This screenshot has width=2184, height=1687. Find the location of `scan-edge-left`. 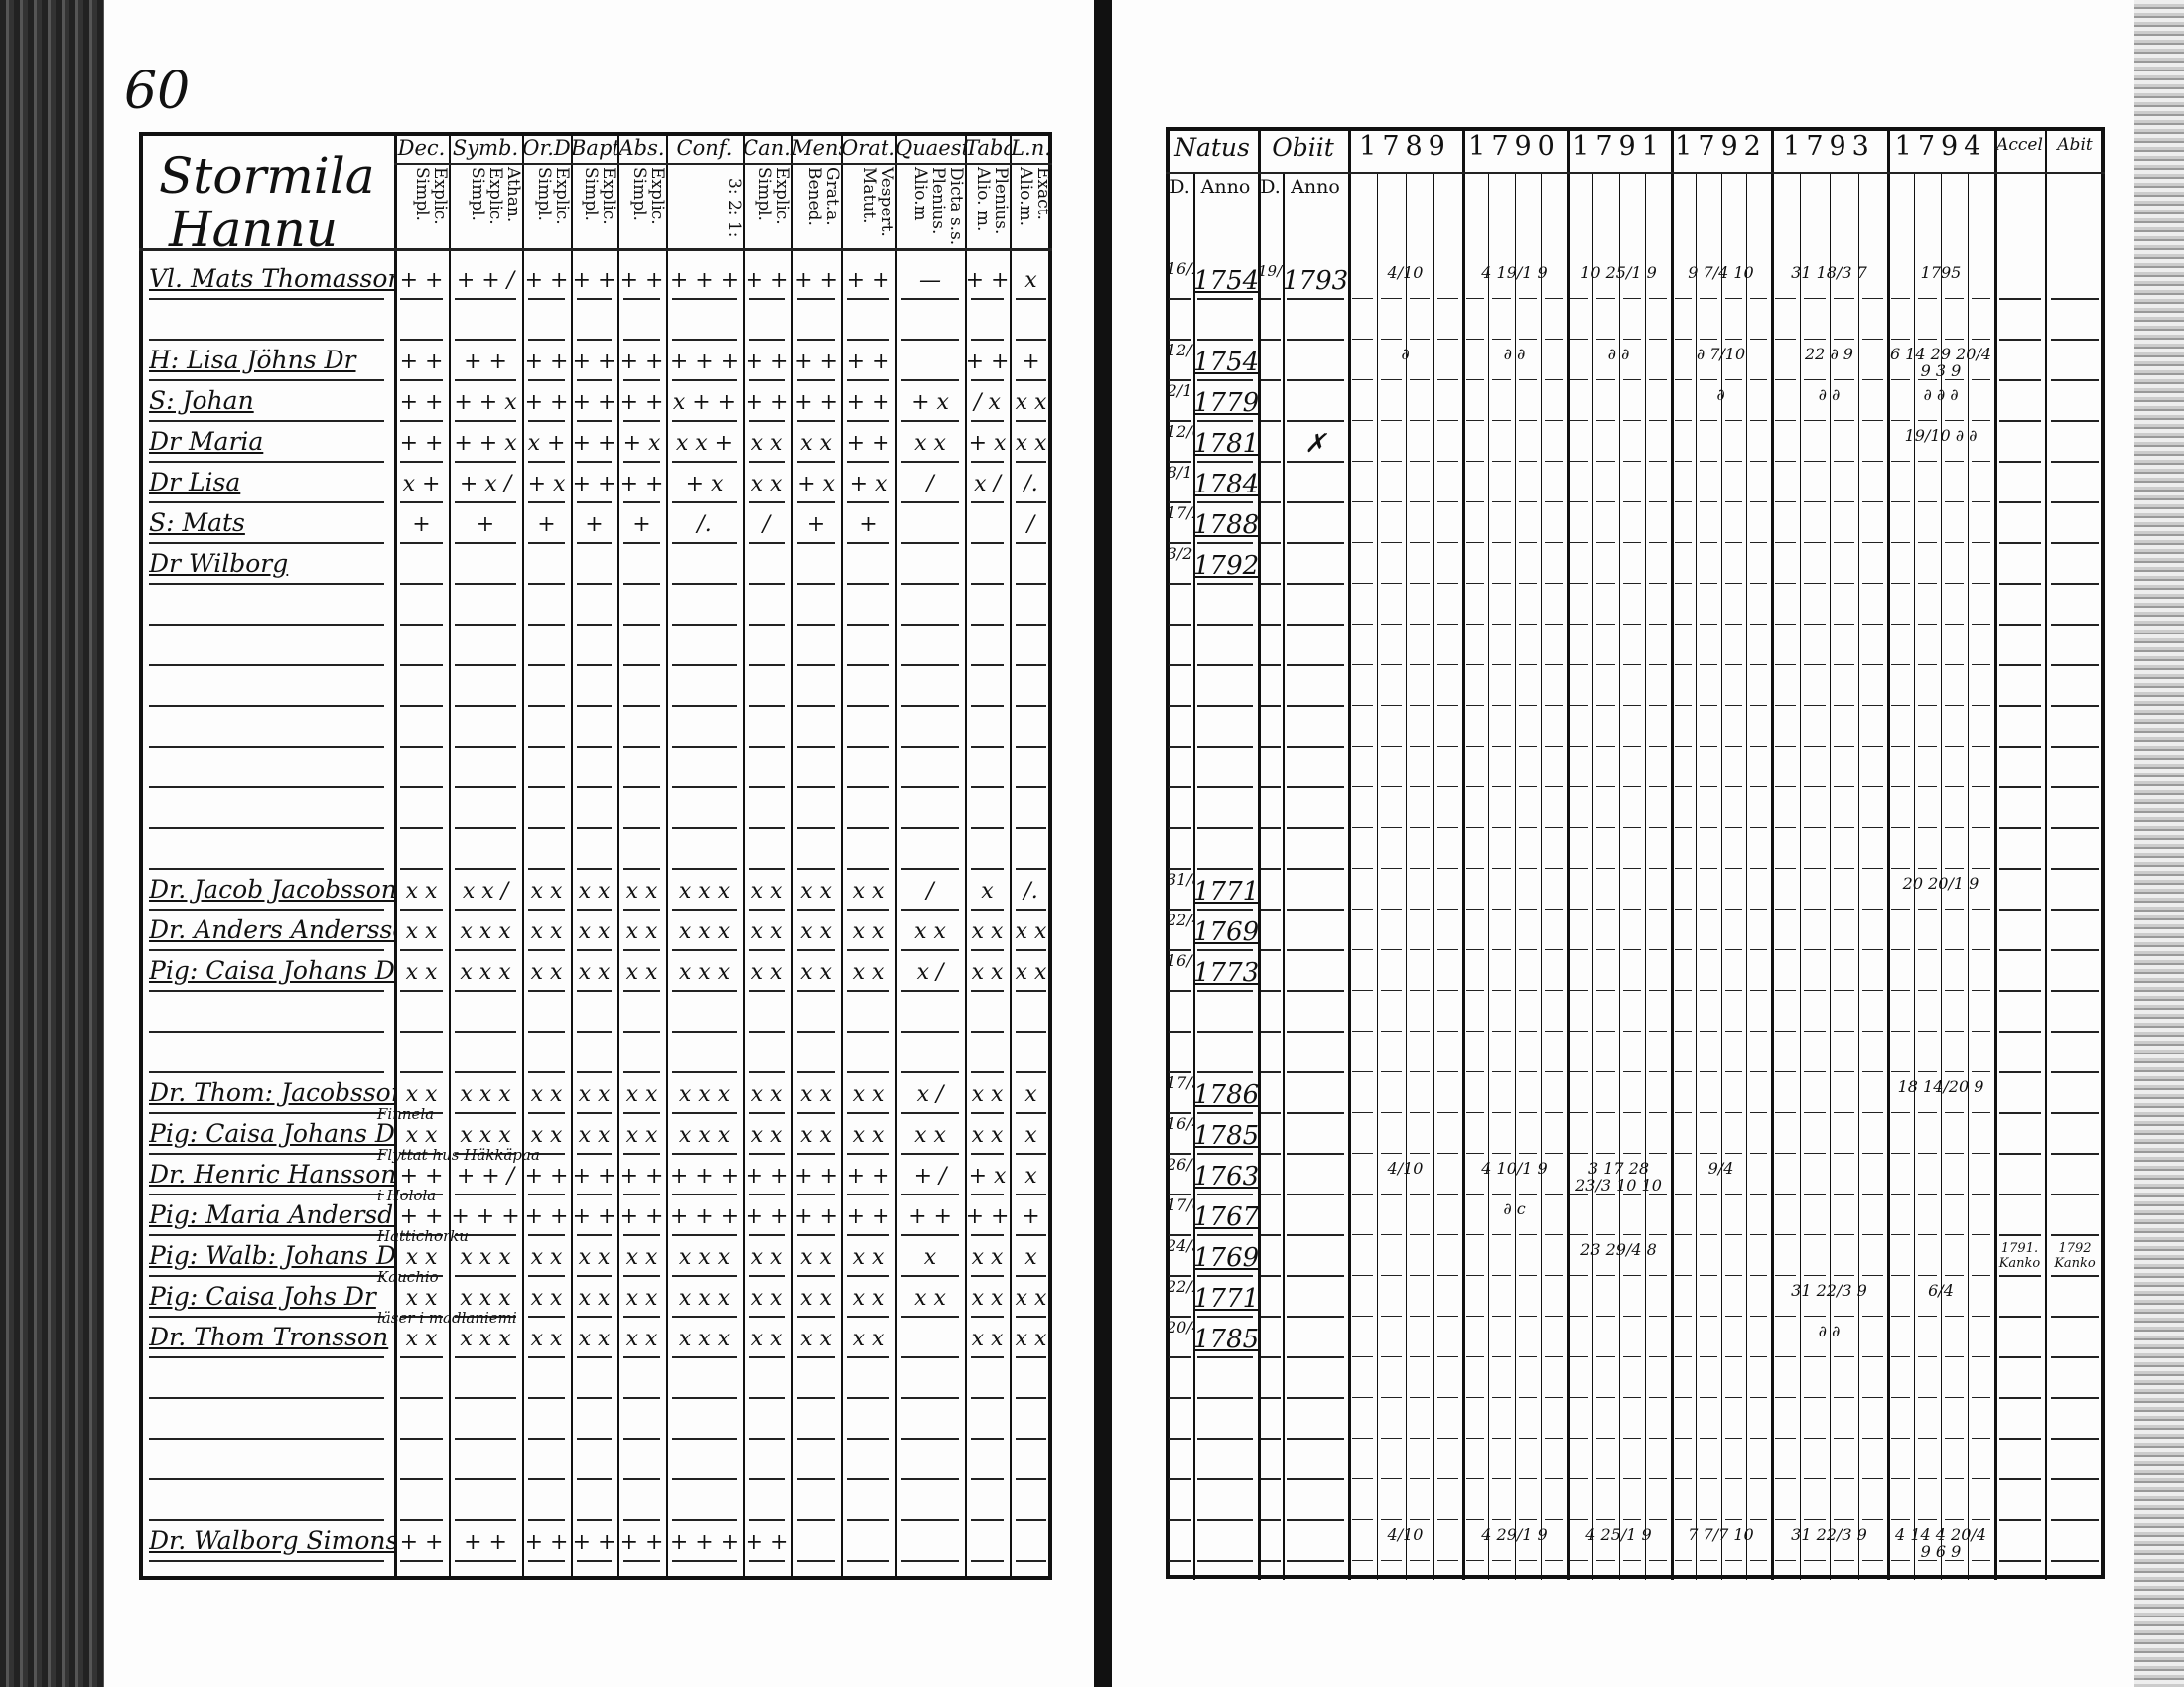

scan-edge-left is located at coordinates (52, 843).